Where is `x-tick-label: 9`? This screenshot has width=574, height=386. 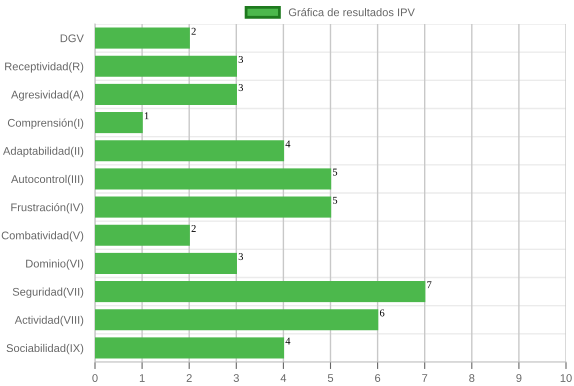
x-tick-label: 9 is located at coordinates (519, 378).